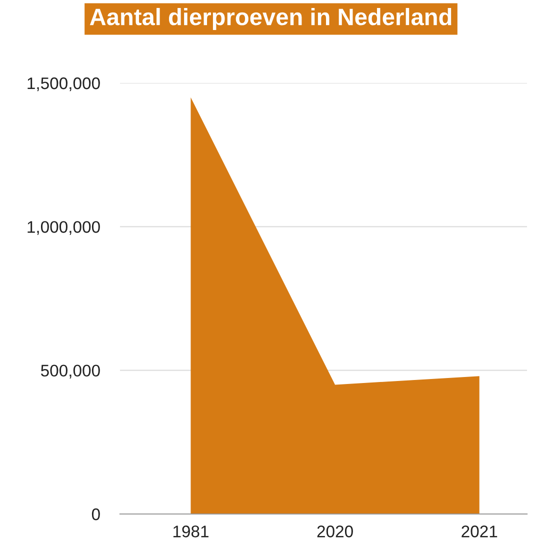 The width and height of the screenshot is (542, 542). What do you see at coordinates (96, 514) in the screenshot?
I see `y-tick-label: 0` at bounding box center [96, 514].